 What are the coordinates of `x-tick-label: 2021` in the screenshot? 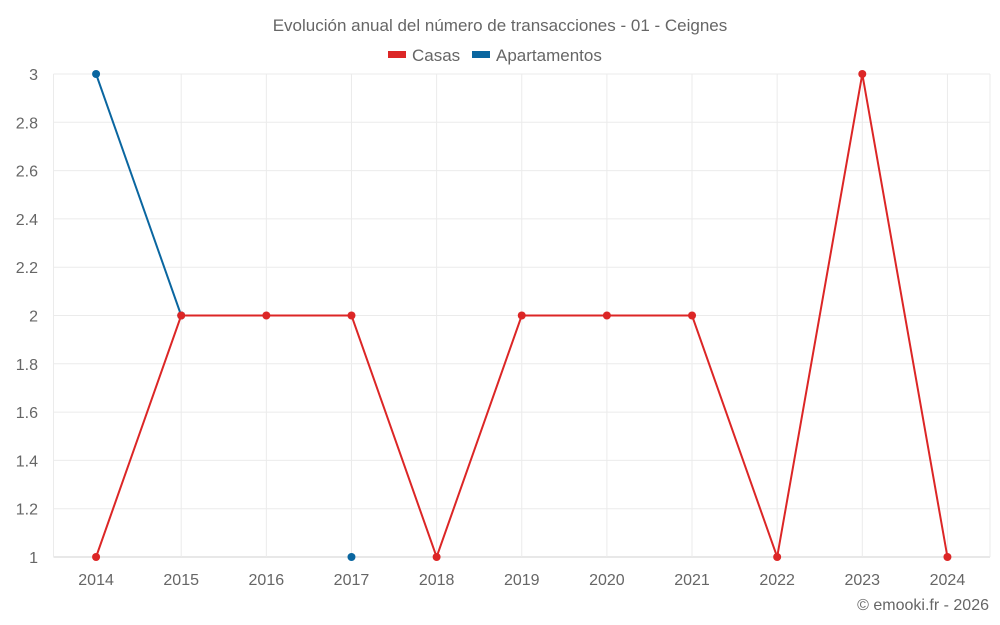 It's located at (692, 580).